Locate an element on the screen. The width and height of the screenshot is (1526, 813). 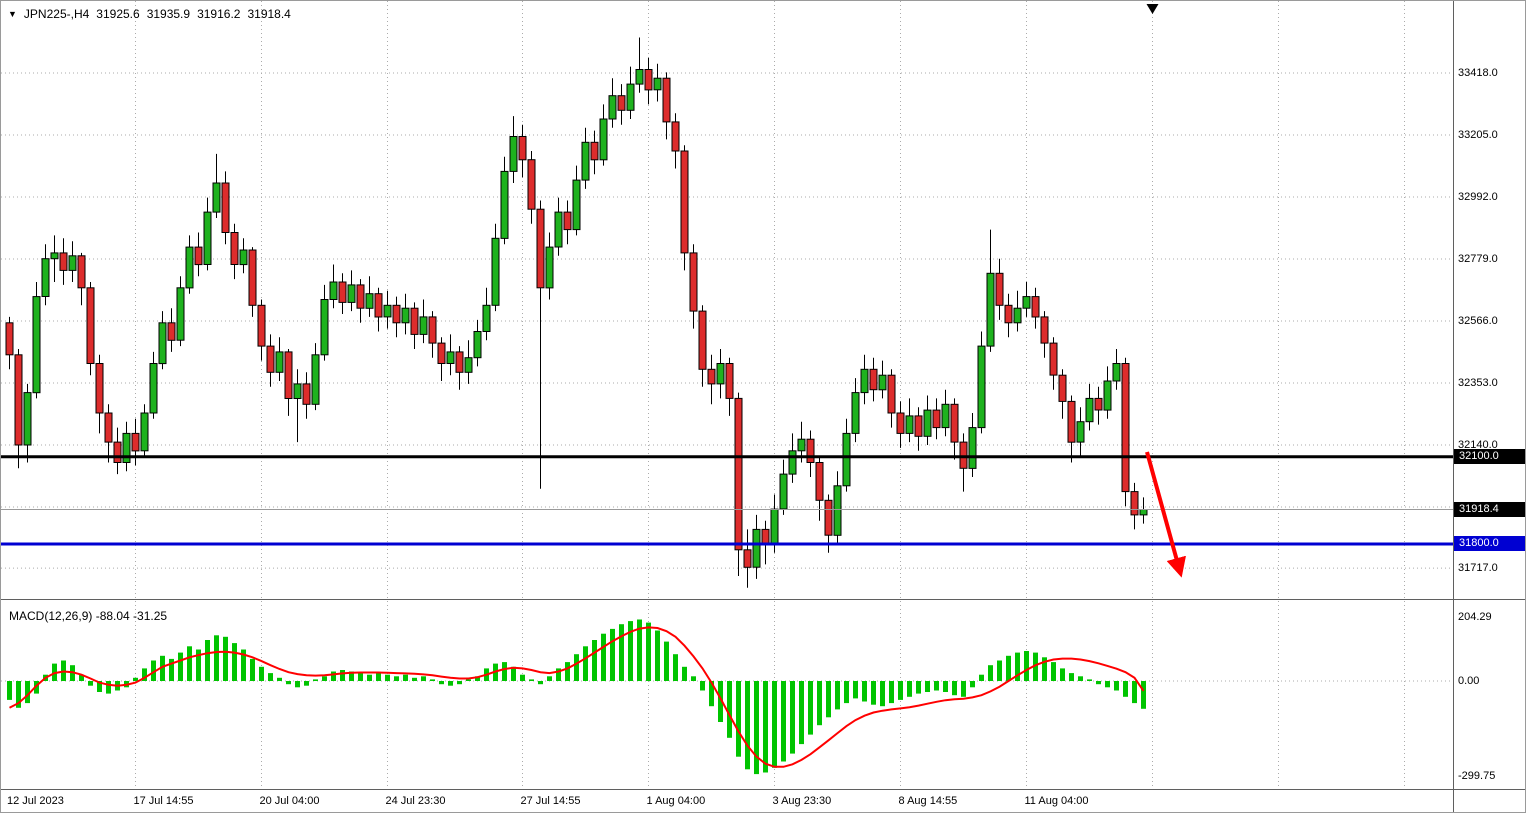
price-axis-tick: 32140.0 is located at coordinates (1478, 445).